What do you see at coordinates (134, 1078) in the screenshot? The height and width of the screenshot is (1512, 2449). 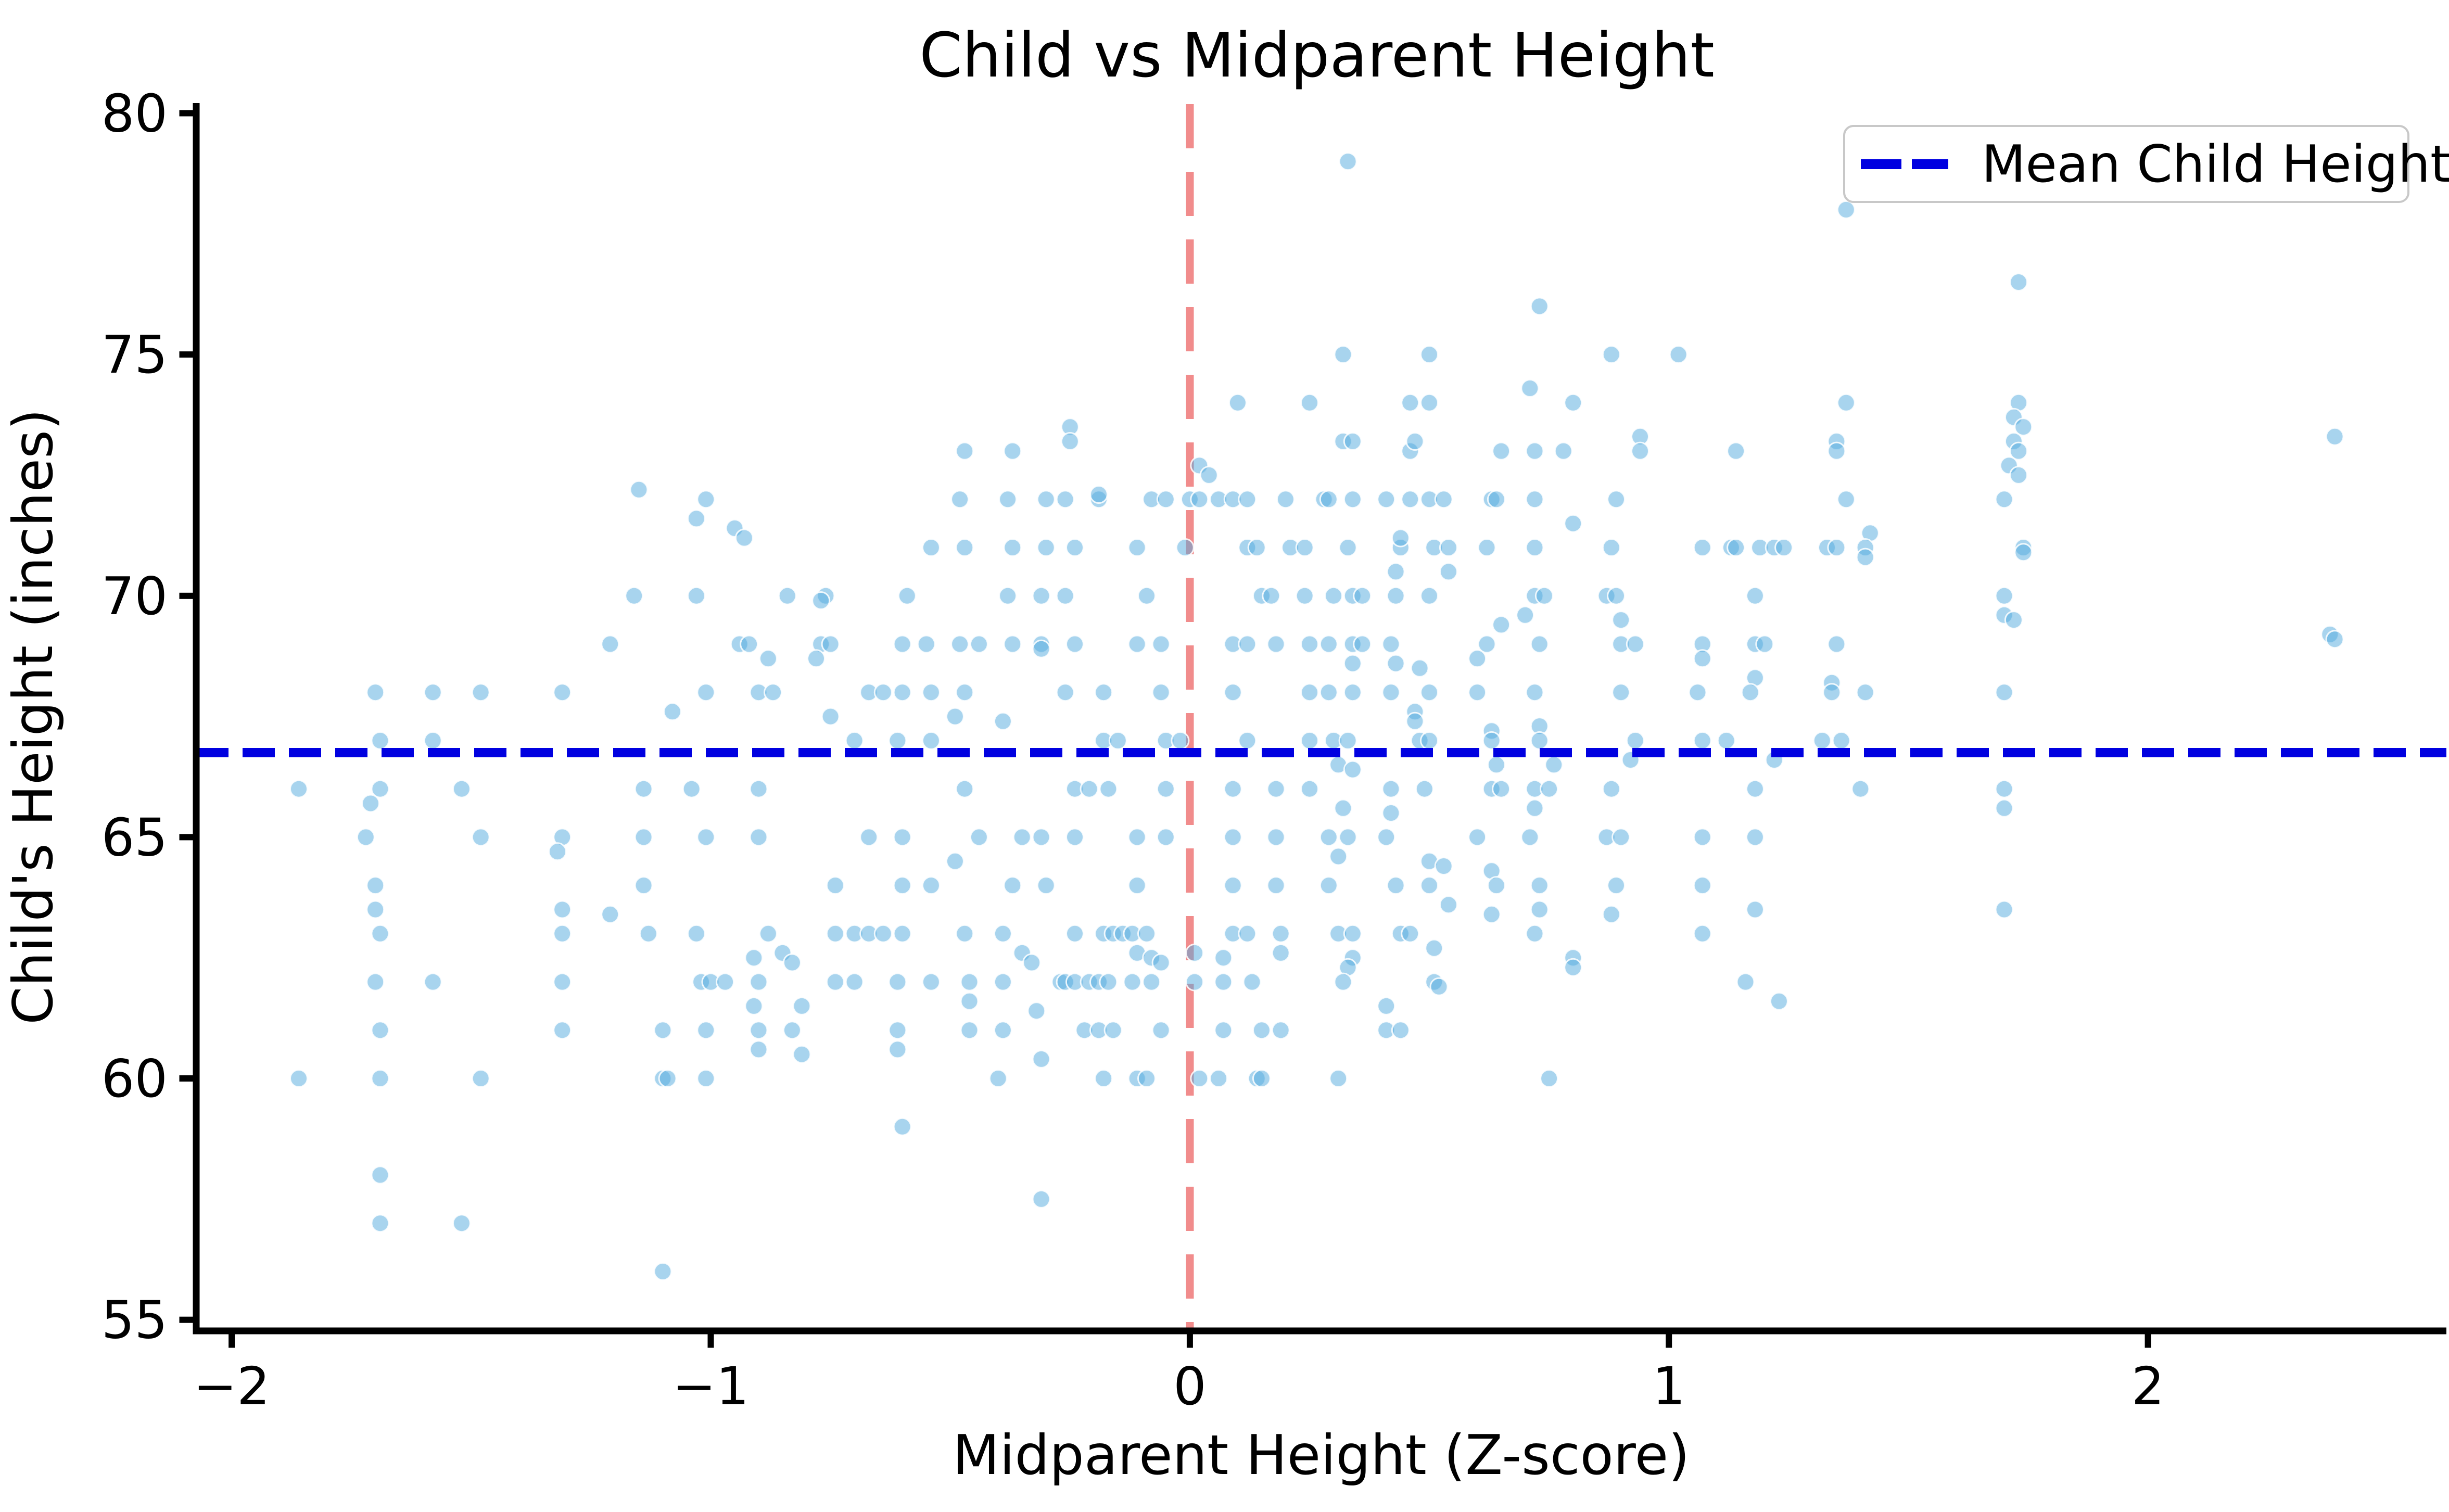 I see `y-tick-label: 60` at bounding box center [134, 1078].